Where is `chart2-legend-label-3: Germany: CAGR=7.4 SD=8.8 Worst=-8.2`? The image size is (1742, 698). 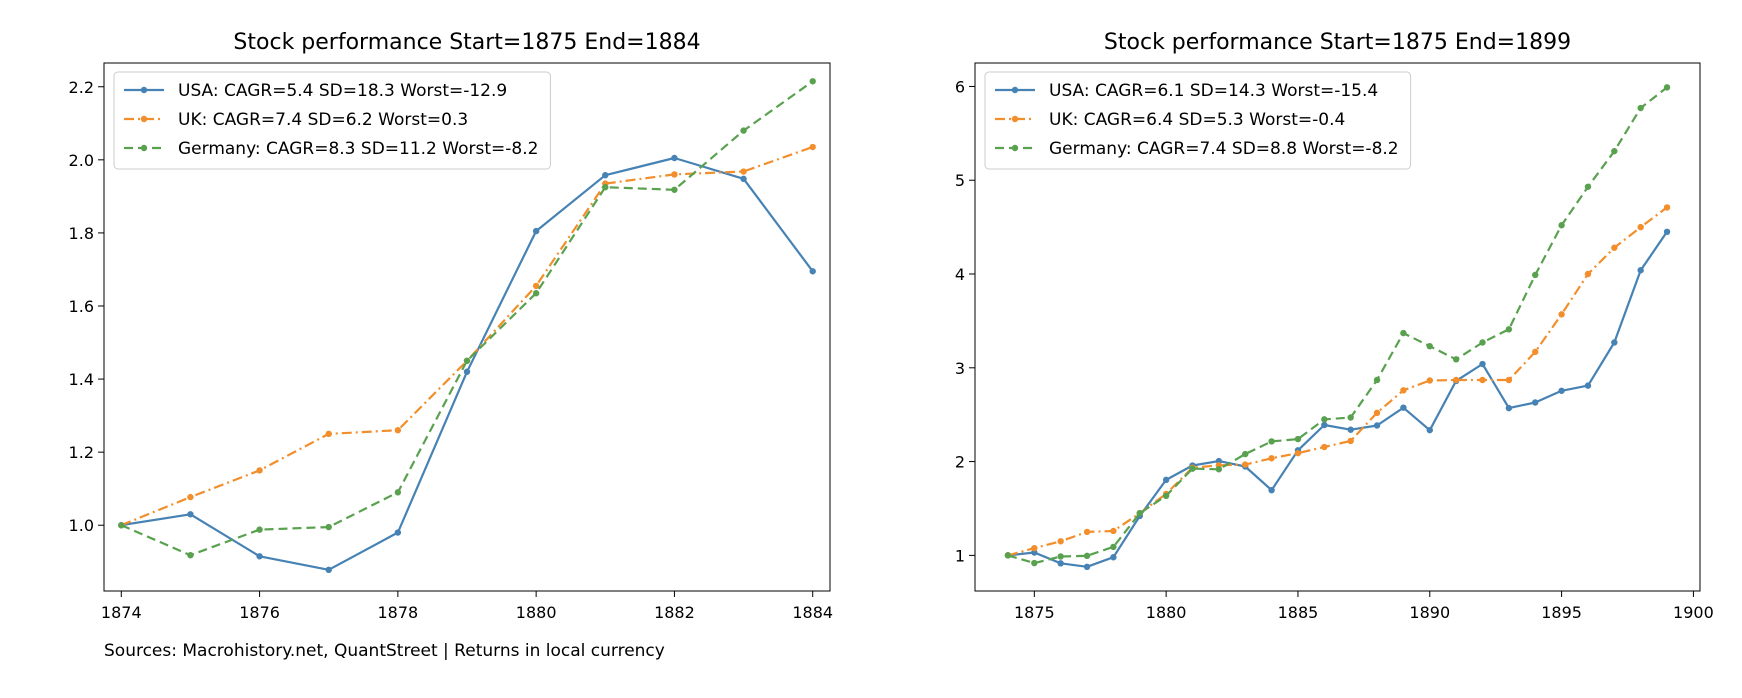 chart2-legend-label-3: Germany: CAGR=7.4 SD=8.8 Worst=-8.2 is located at coordinates (1224, 149).